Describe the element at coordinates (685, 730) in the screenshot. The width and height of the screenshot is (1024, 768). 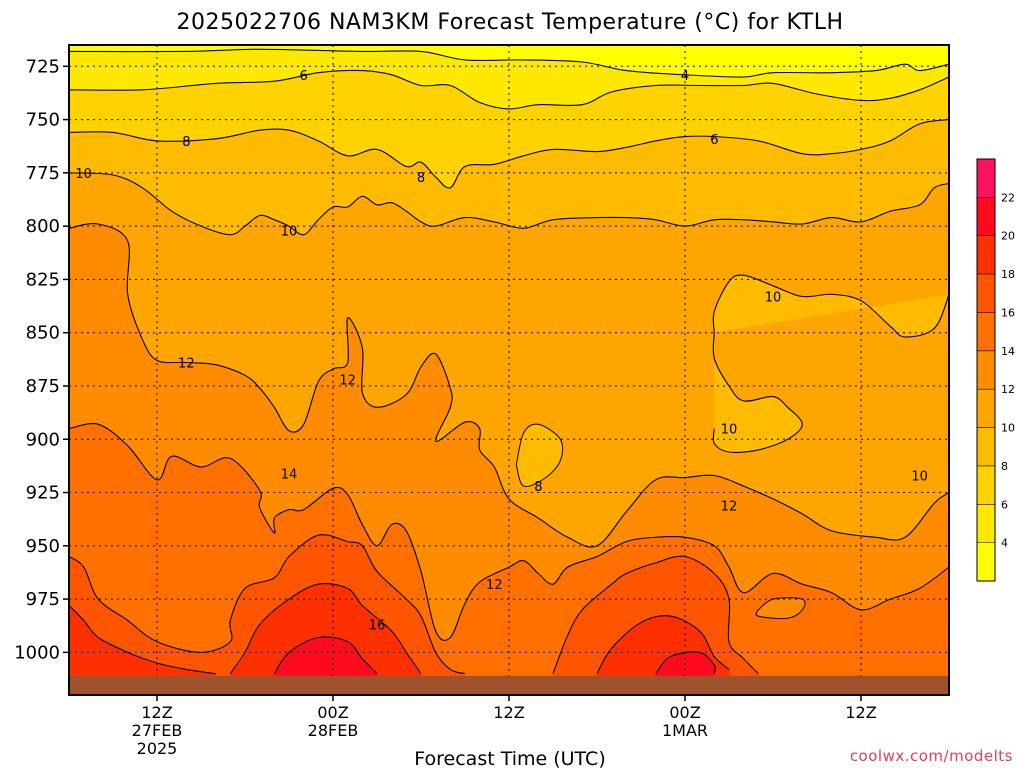
I see `x-tick-label: 1MAR` at that location.